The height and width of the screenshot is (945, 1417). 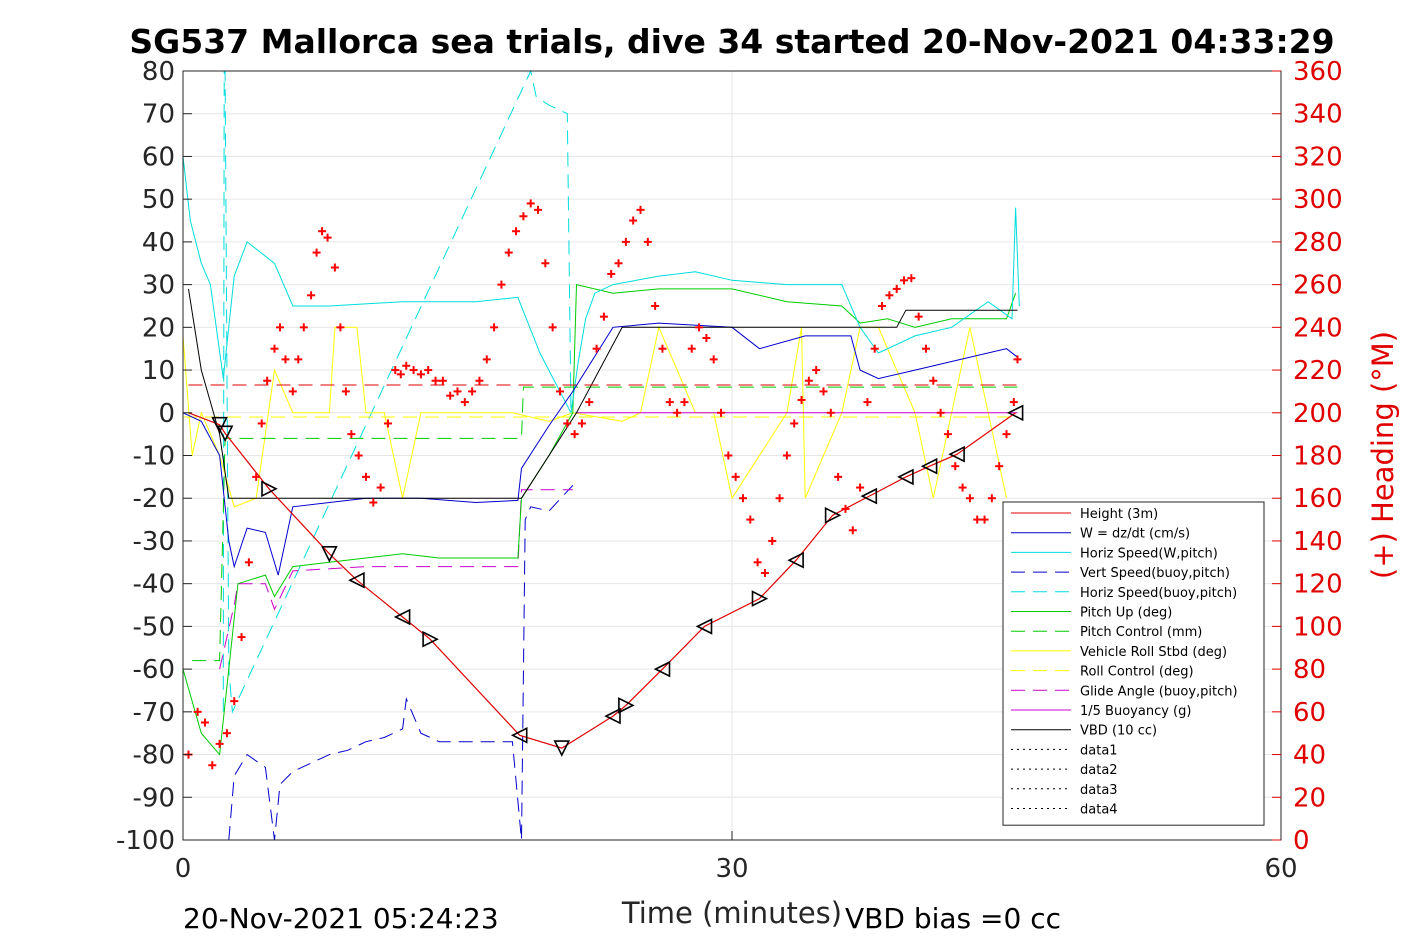 What do you see at coordinates (158, 328) in the screenshot?
I see `tick-label-left: 20` at bounding box center [158, 328].